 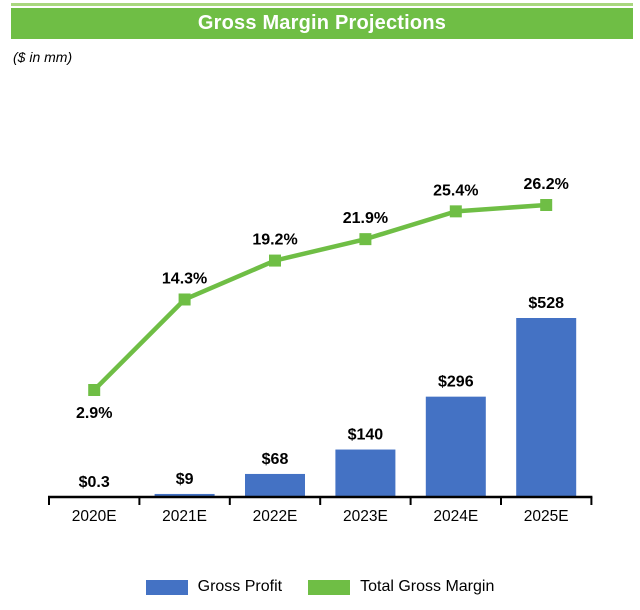 I want to click on bar-value-label: $68, so click(x=275, y=459).